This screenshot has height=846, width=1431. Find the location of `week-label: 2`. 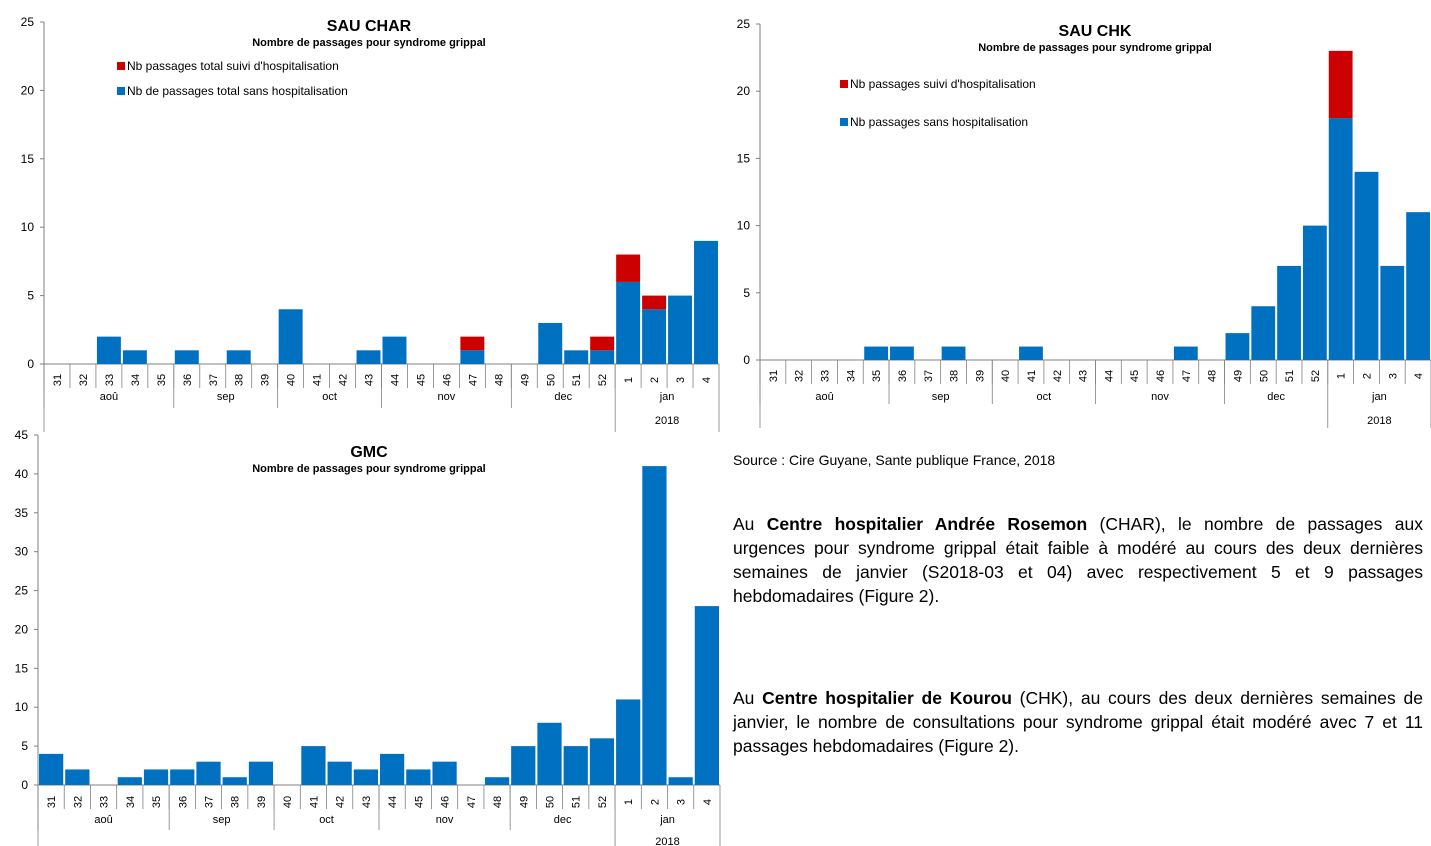

week-label: 2 is located at coordinates (655, 802).